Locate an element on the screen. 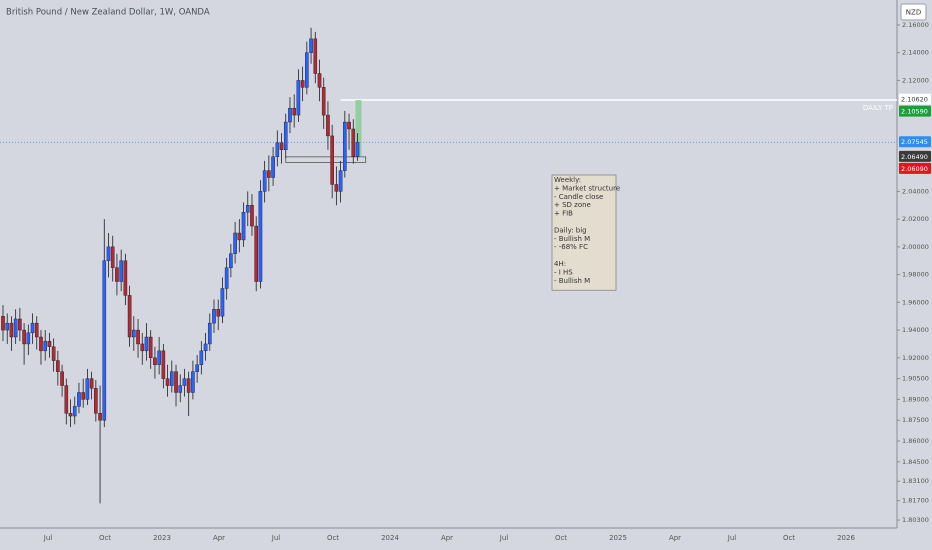 The image size is (932, 550). note-line: - -68% FC is located at coordinates (571, 247).